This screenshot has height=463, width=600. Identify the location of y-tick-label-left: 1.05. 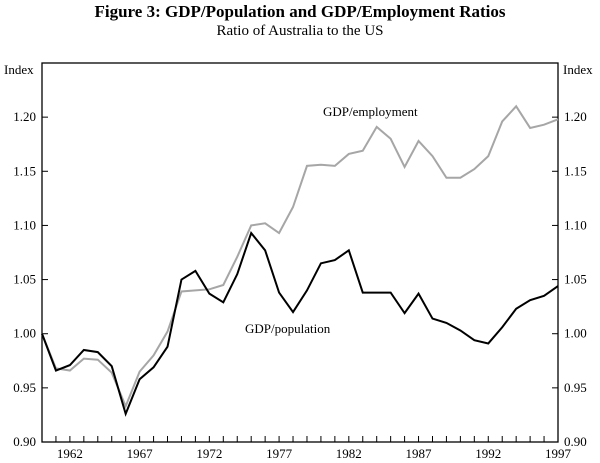
(24, 279).